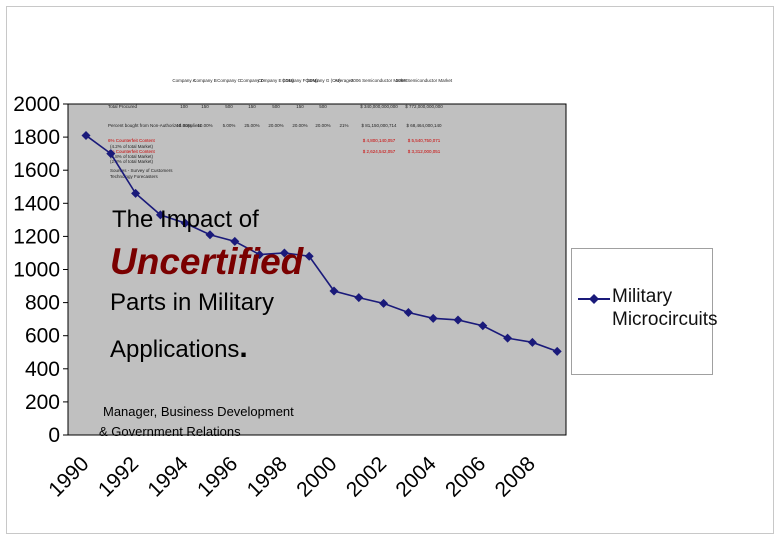 This screenshot has height=540, width=780. What do you see at coordinates (379, 106) in the screenshot?
I see `table-cell: $ 340,000,000,000` at bounding box center [379, 106].